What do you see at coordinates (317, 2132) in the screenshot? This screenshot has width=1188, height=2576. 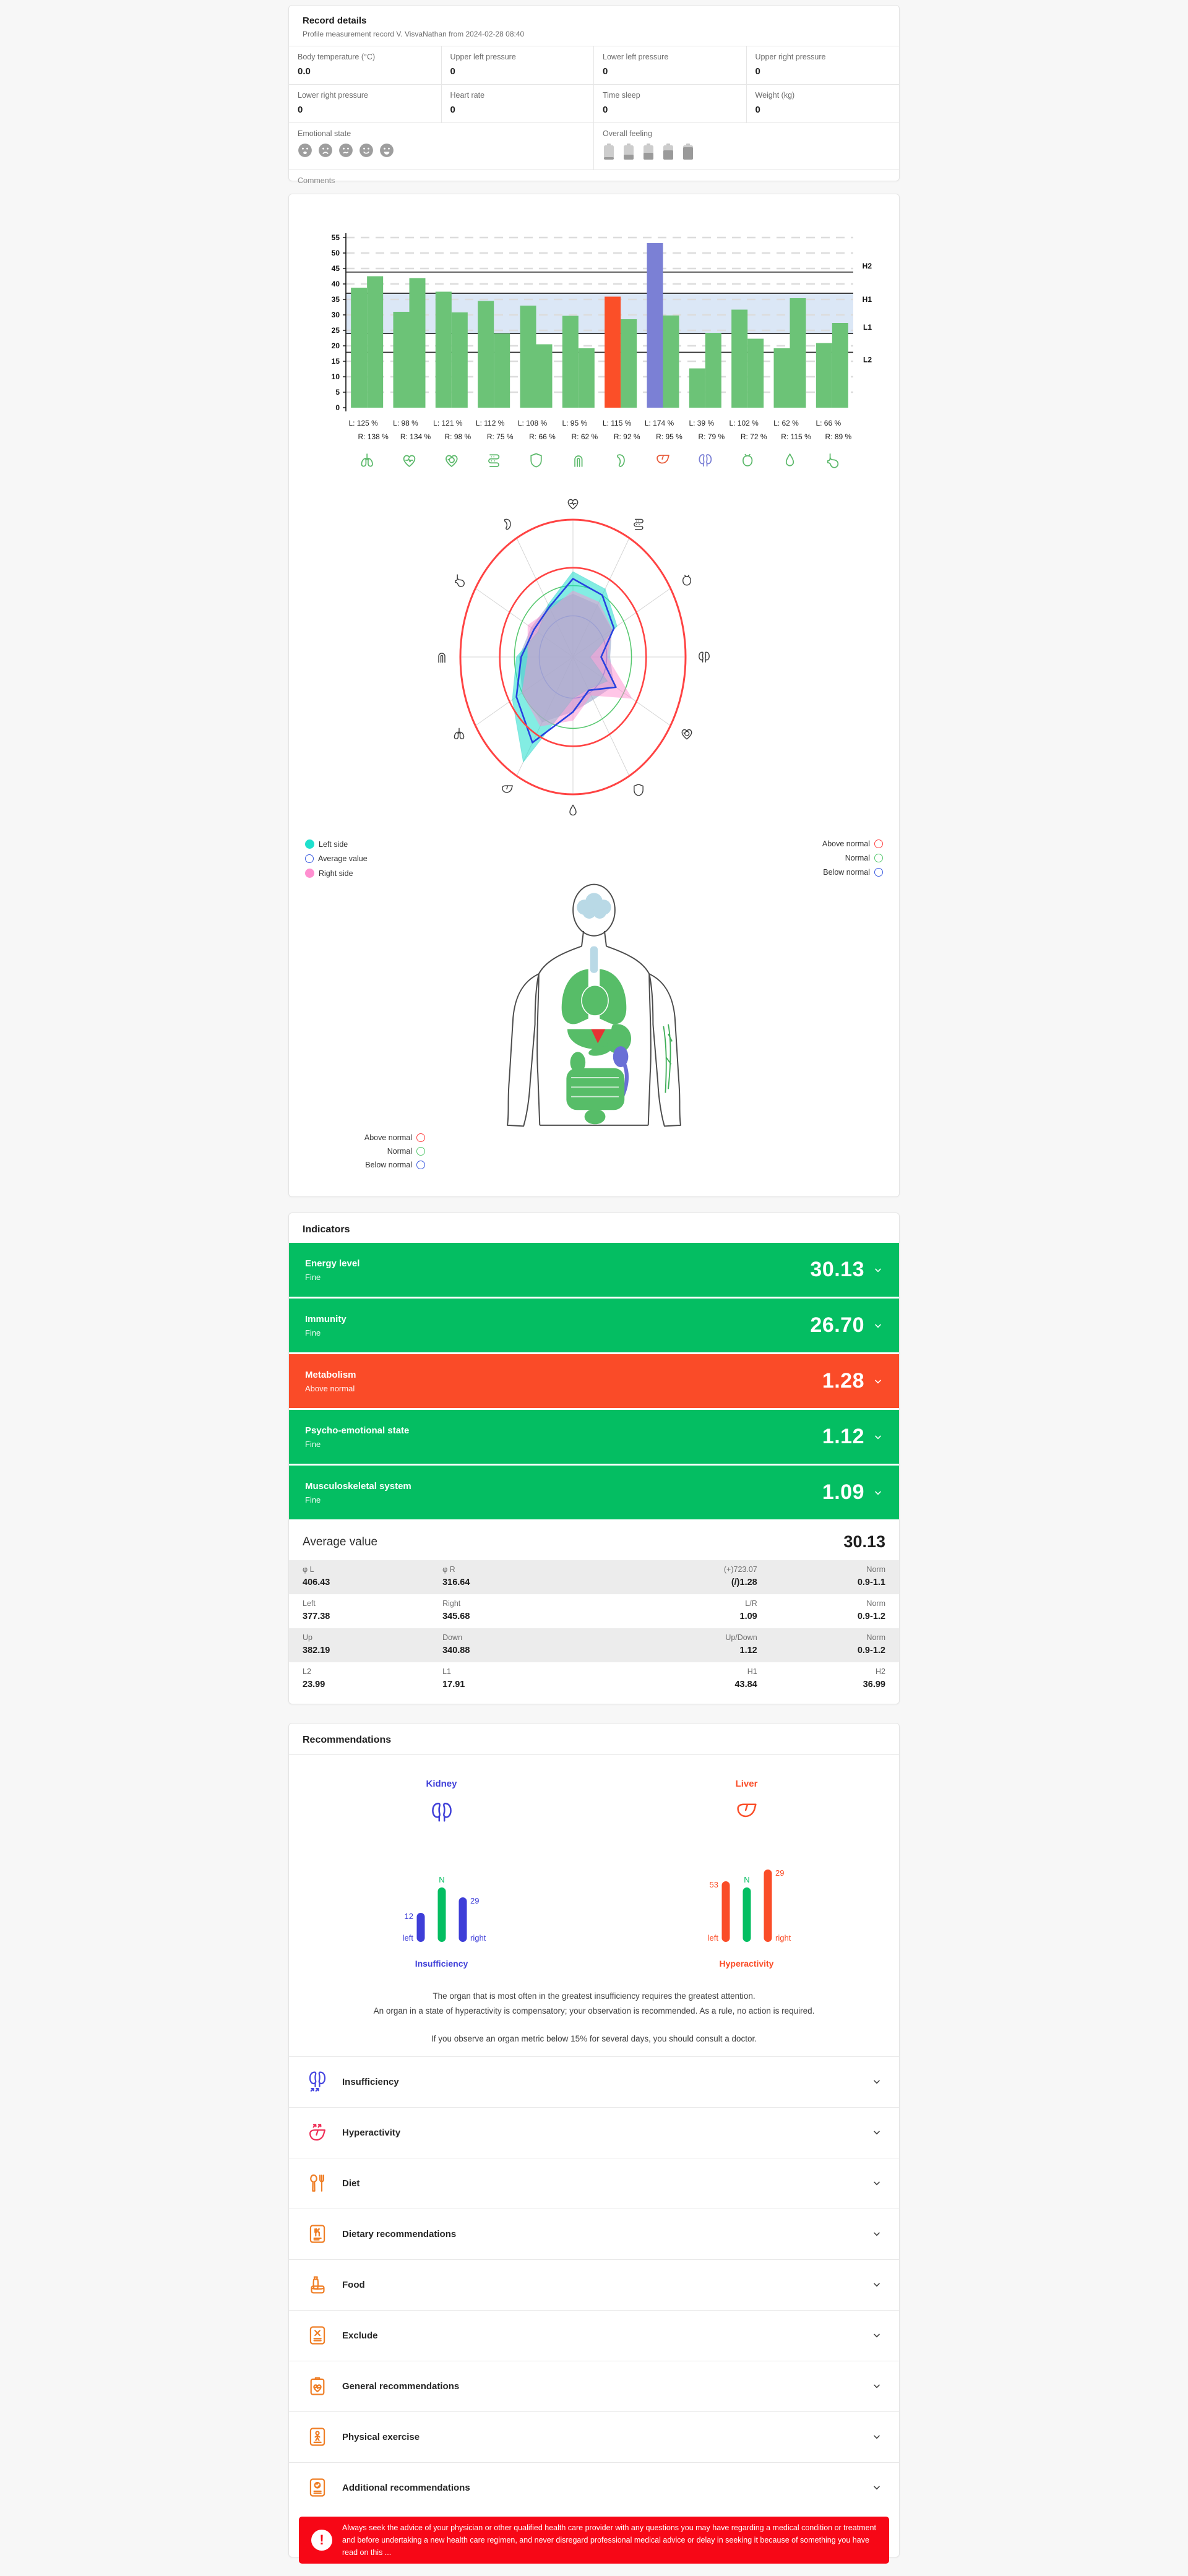 I see `liver-up-arrows-icon` at bounding box center [317, 2132].